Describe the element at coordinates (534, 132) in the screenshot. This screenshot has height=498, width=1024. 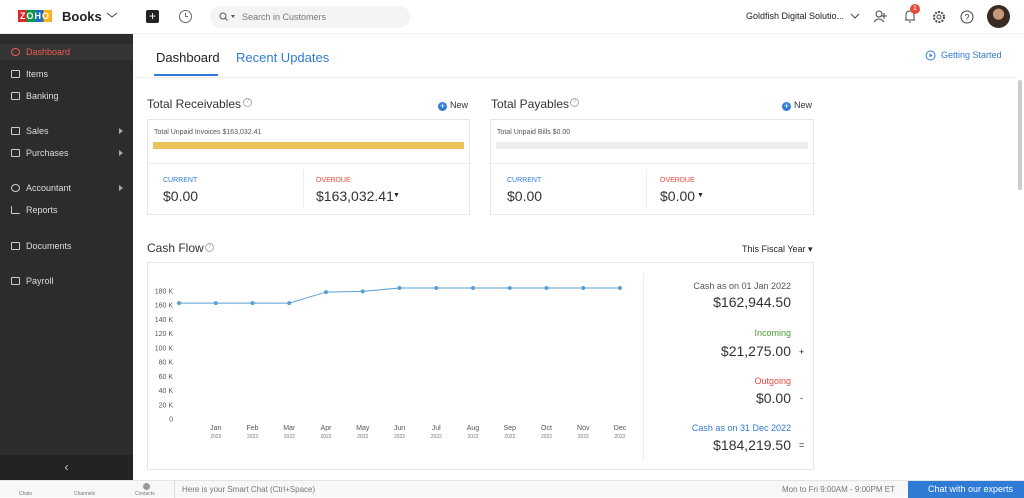
I see `unpaid-text: Total Unpaid Bills $0.00` at that location.